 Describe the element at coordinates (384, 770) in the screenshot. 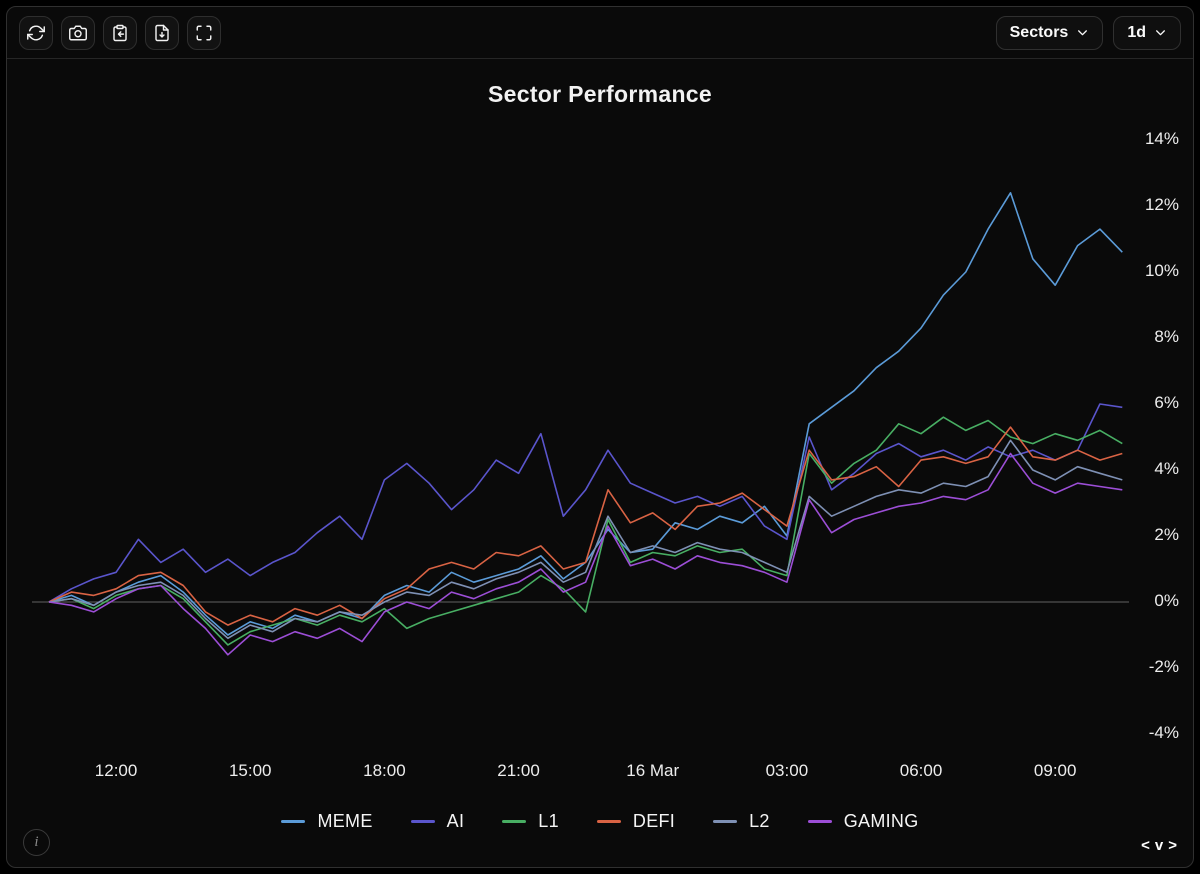

I see `x-axis-label: 18:00` at that location.